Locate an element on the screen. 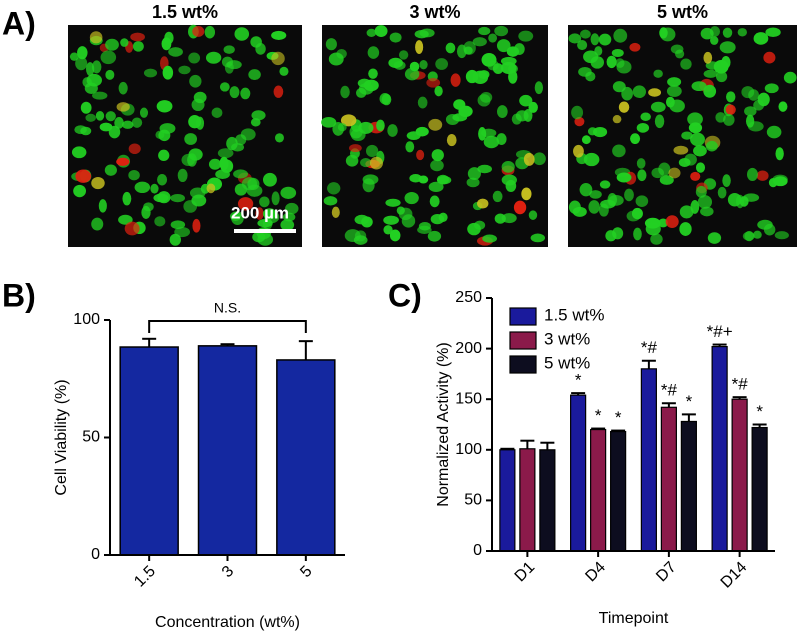 The image size is (800, 634). significance-mark: * is located at coordinates (578, 380).